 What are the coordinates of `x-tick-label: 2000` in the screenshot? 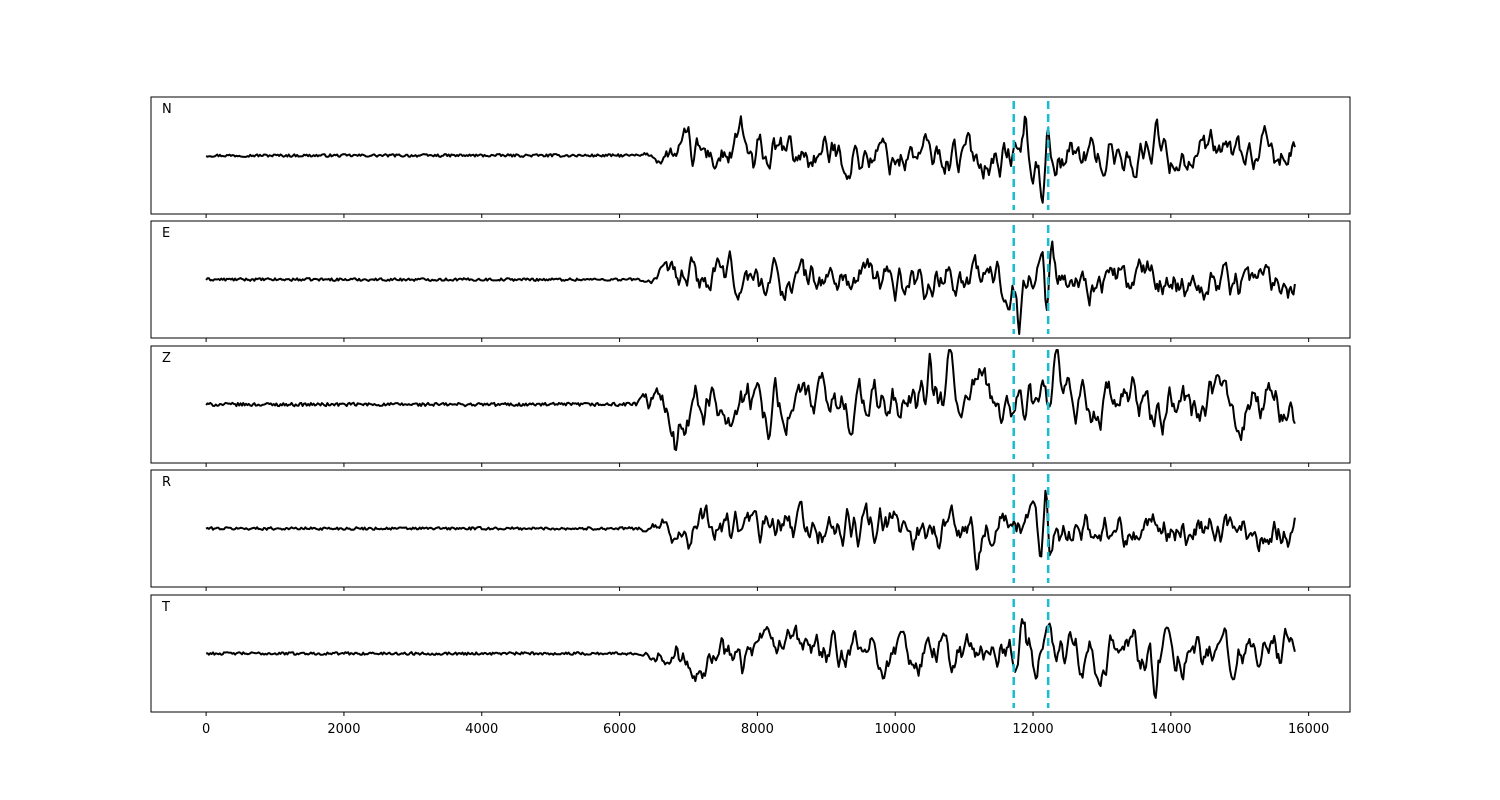 It's located at (343, 729).